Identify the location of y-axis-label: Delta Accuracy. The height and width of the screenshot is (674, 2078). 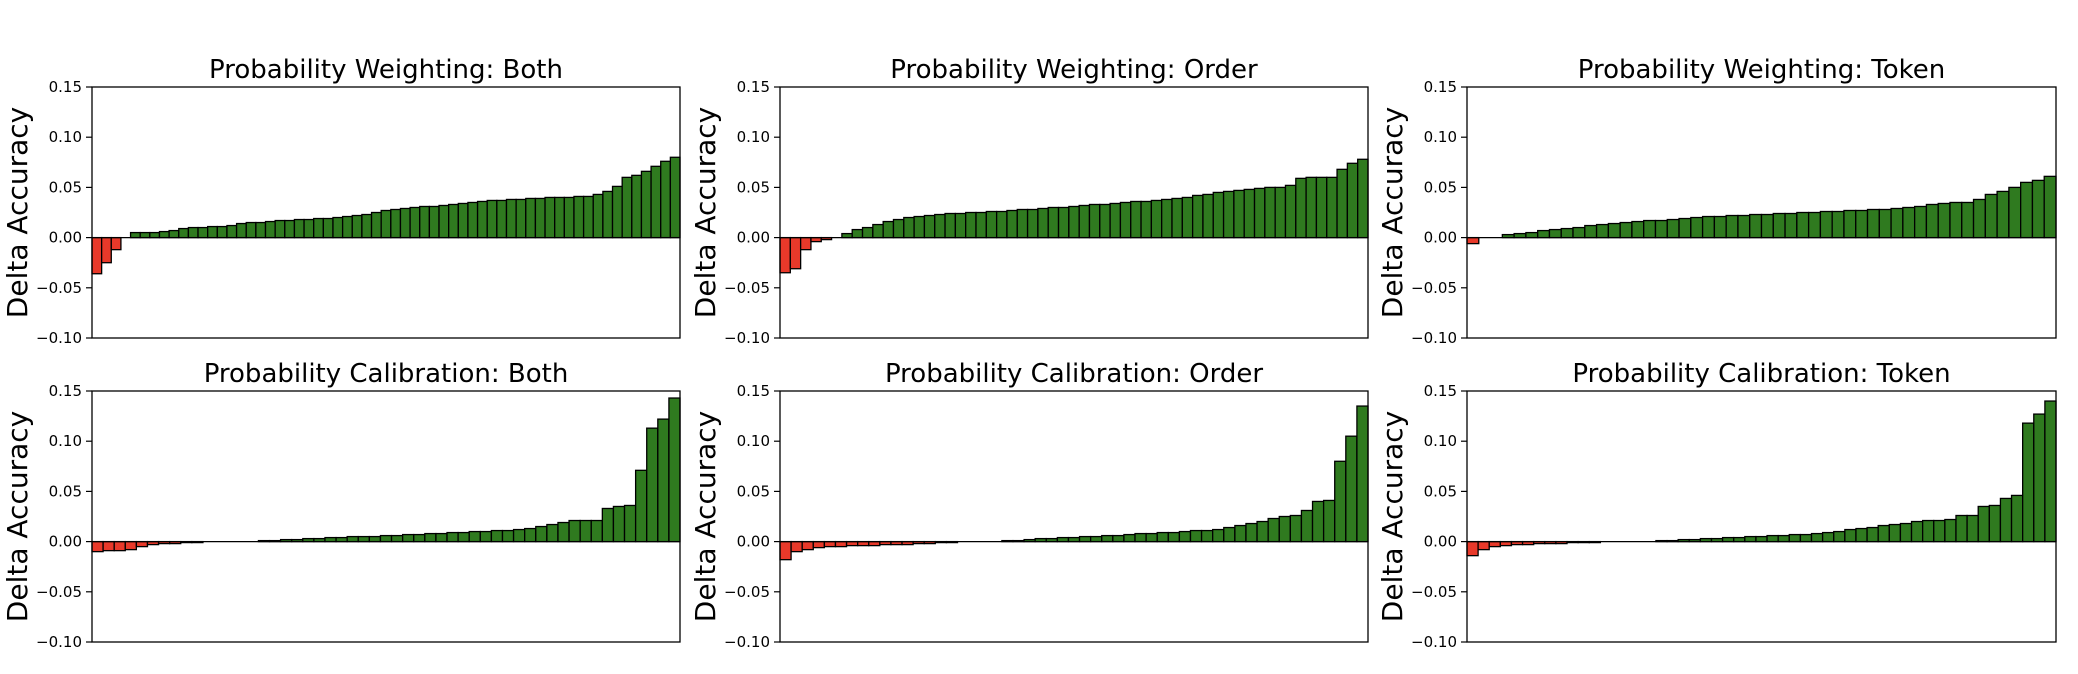
(705, 212).